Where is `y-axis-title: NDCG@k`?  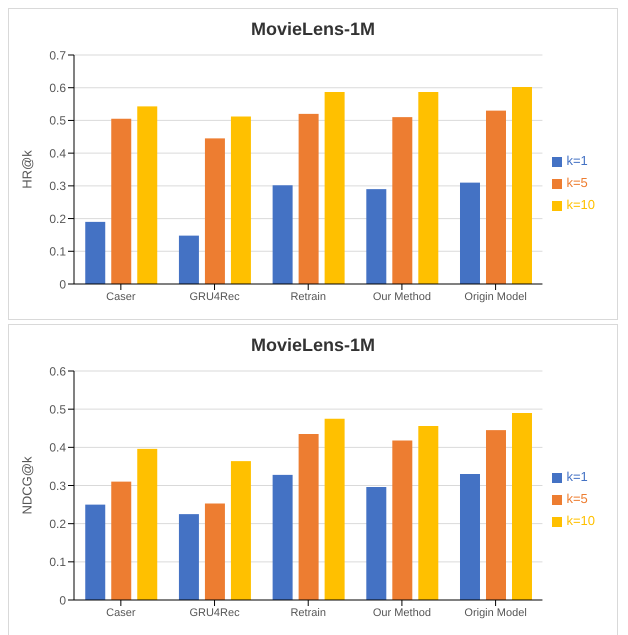
y-axis-title: NDCG@k is located at coordinates (27, 485).